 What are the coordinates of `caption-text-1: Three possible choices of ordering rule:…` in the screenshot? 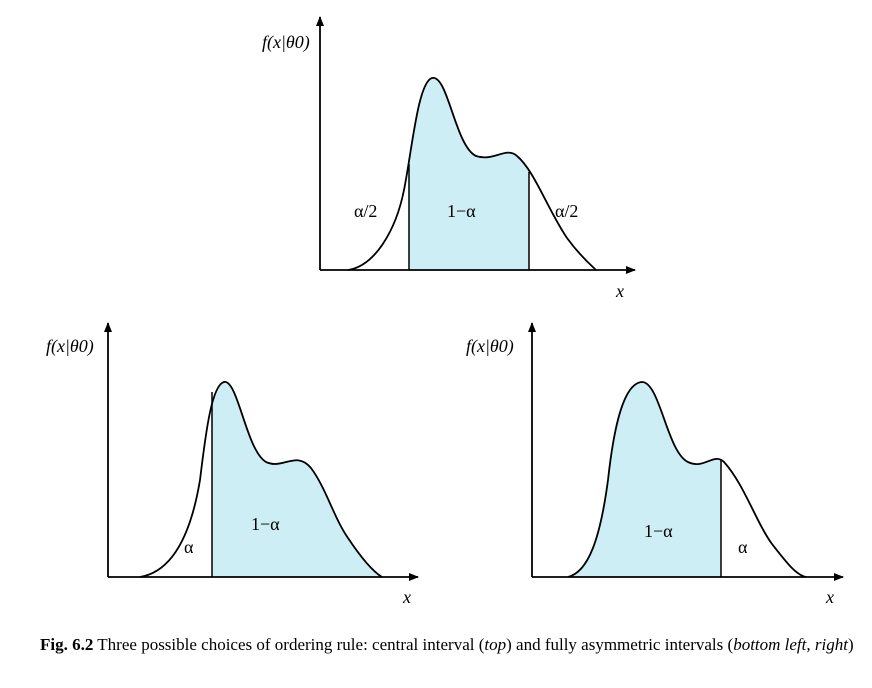 It's located at (289, 644).